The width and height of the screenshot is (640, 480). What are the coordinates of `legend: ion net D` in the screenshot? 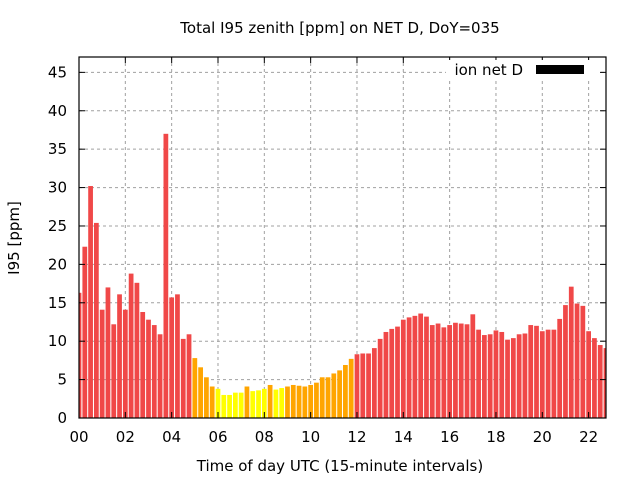 It's located at (523, 70).